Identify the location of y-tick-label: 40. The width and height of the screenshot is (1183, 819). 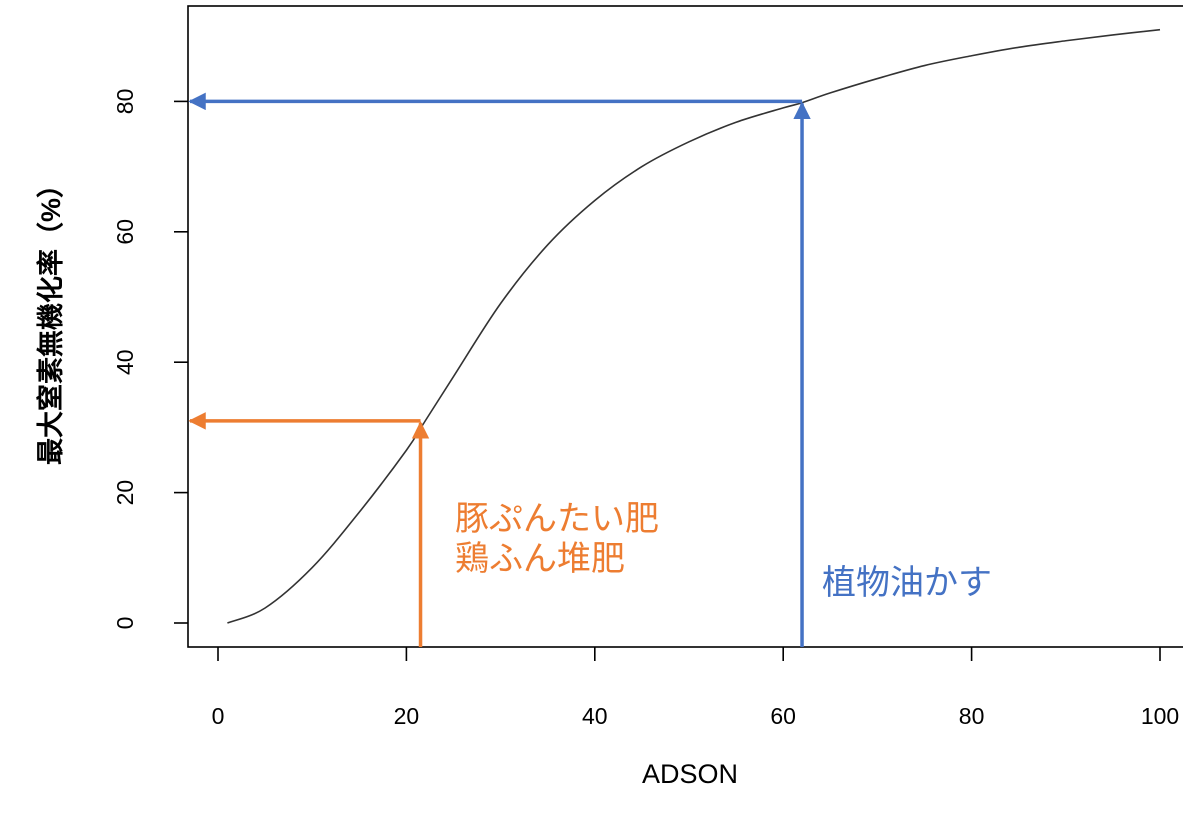
(125, 362).